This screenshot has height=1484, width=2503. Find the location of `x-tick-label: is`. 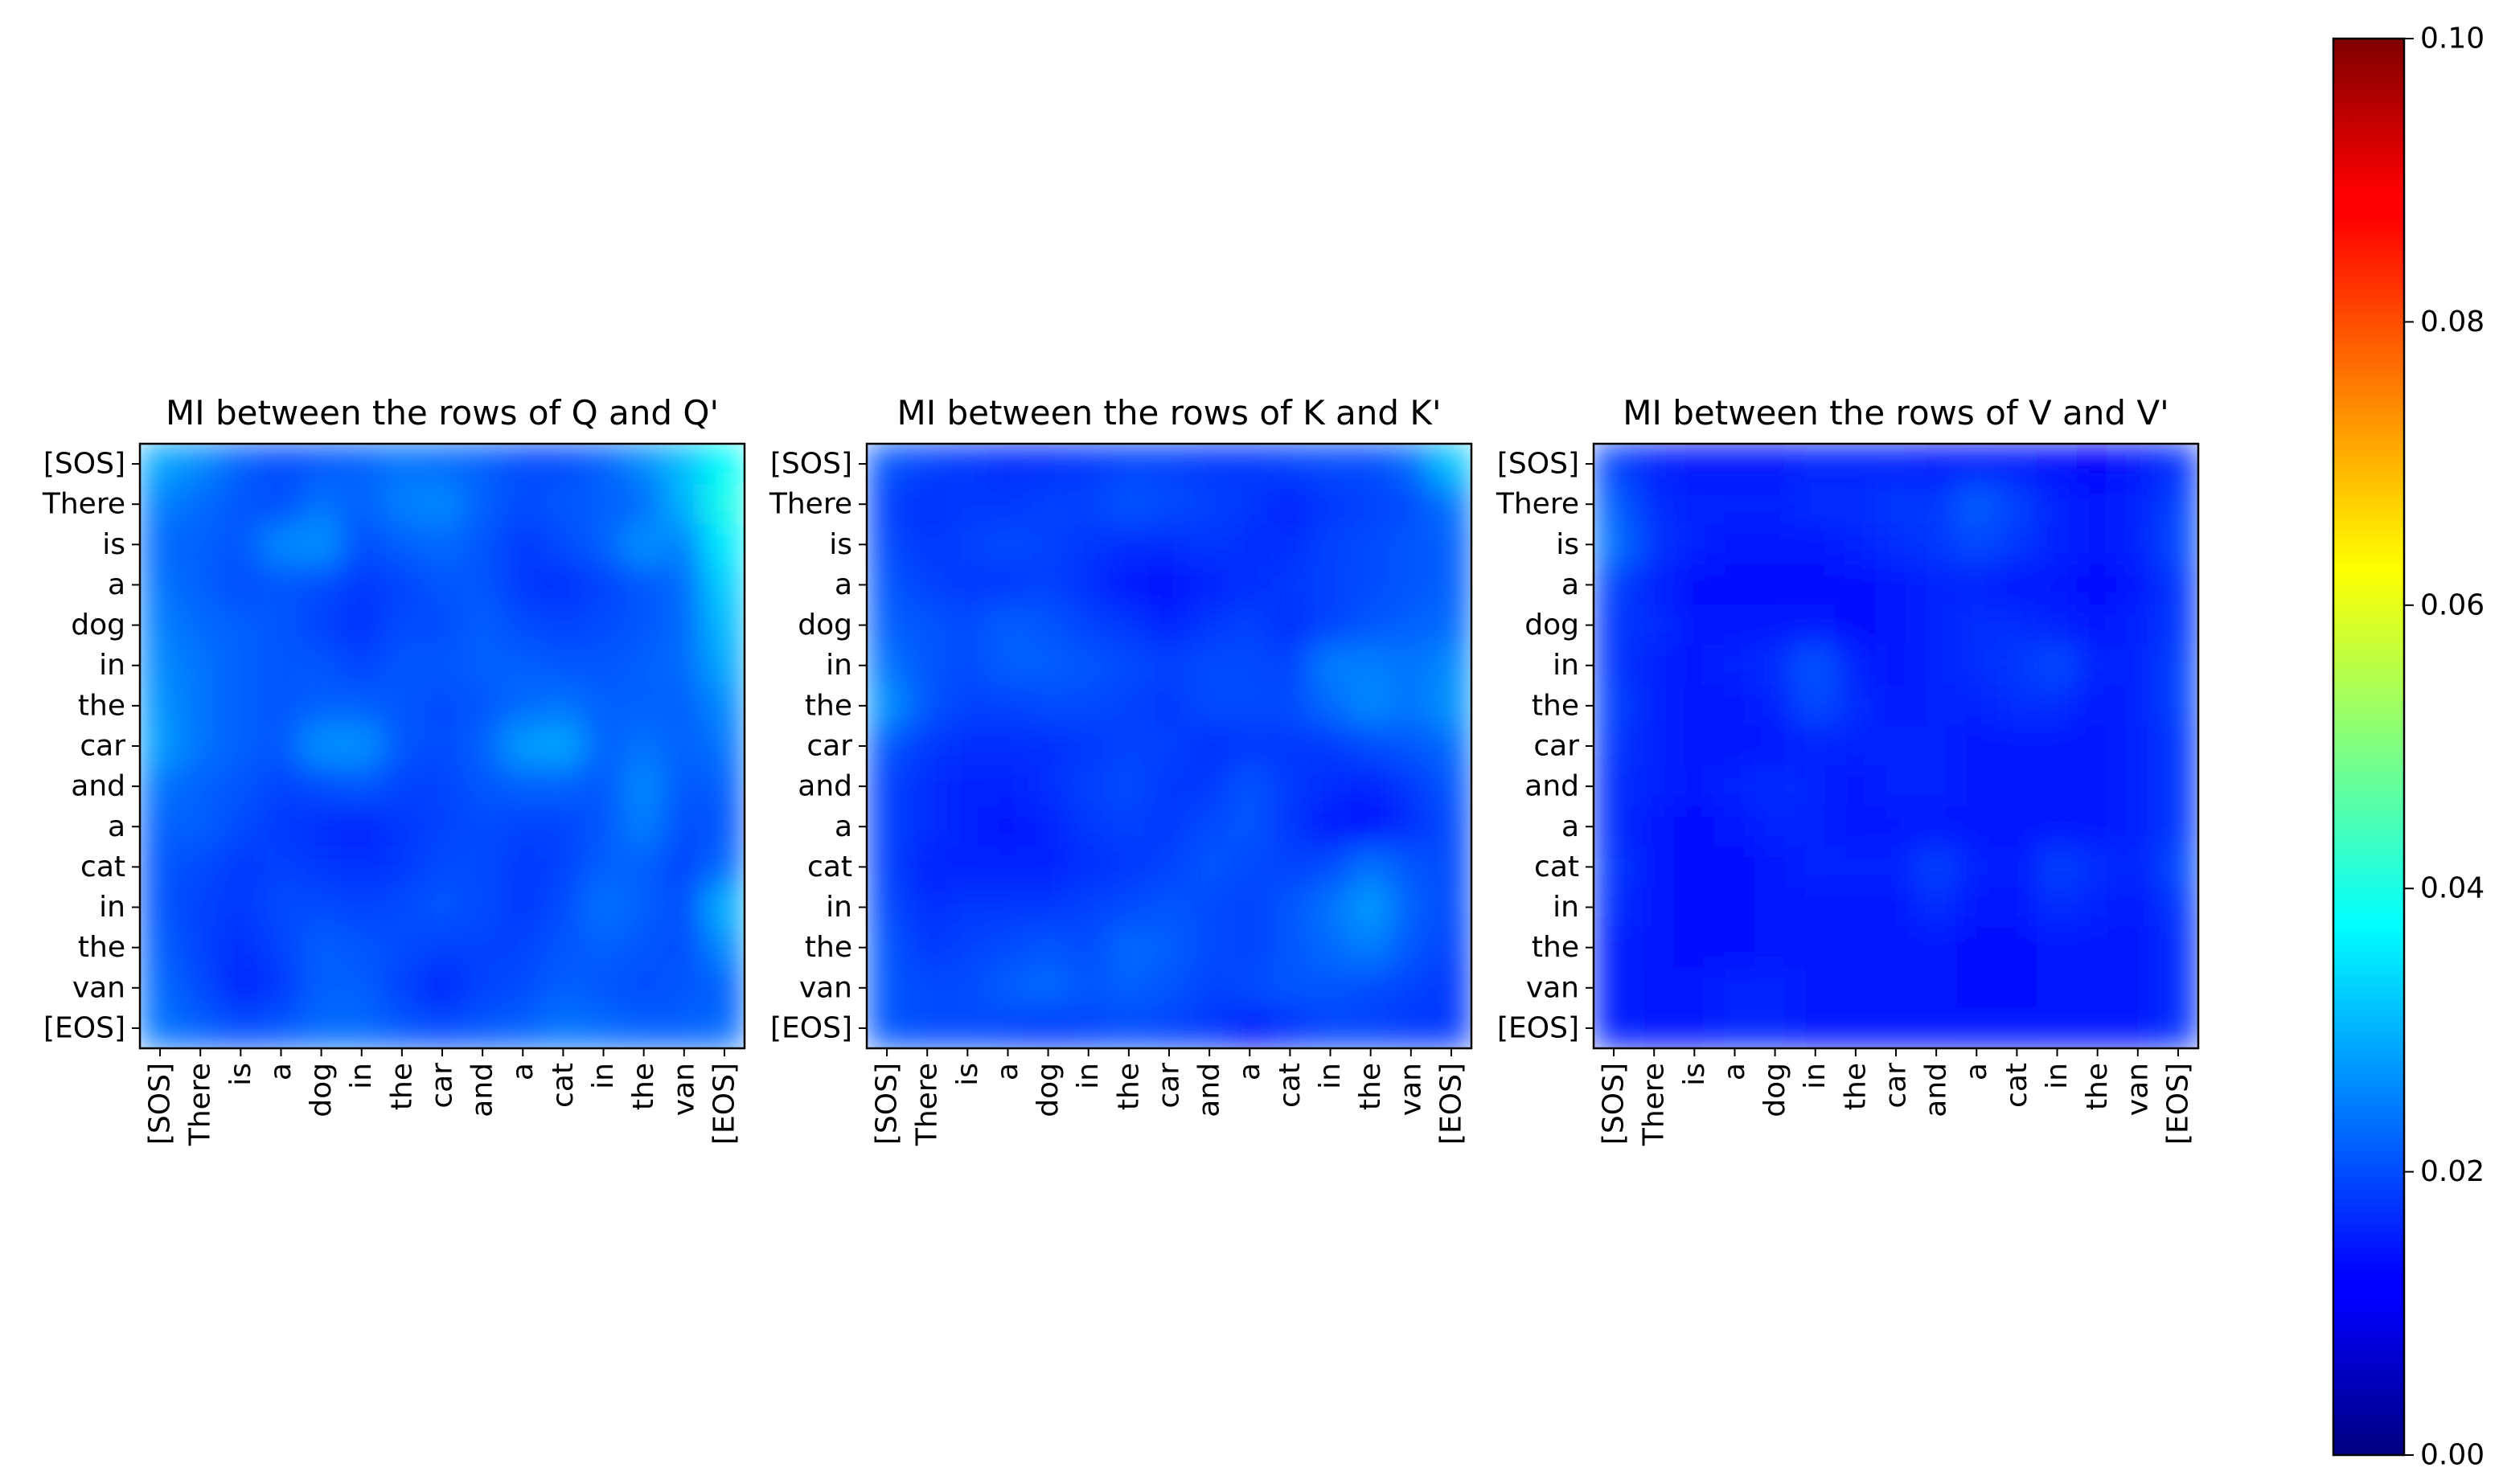

x-tick-label: is is located at coordinates (240, 1074).